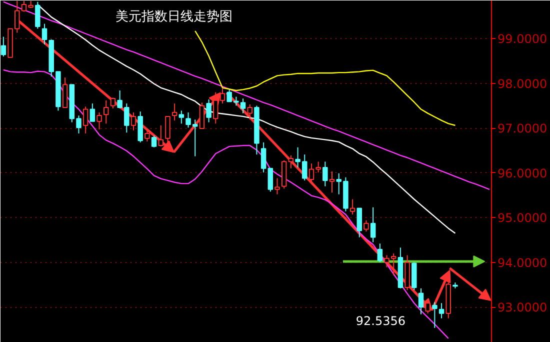 This screenshot has width=550, height=342. I want to click on annotation: 92.5356, so click(381, 321).